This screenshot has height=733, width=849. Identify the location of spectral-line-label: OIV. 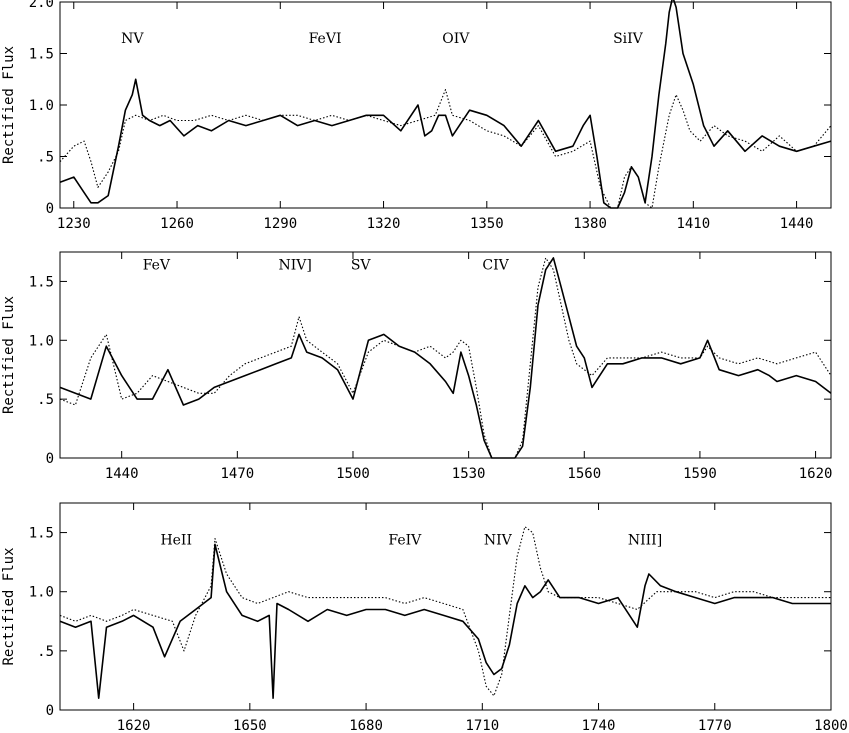
(456, 39).